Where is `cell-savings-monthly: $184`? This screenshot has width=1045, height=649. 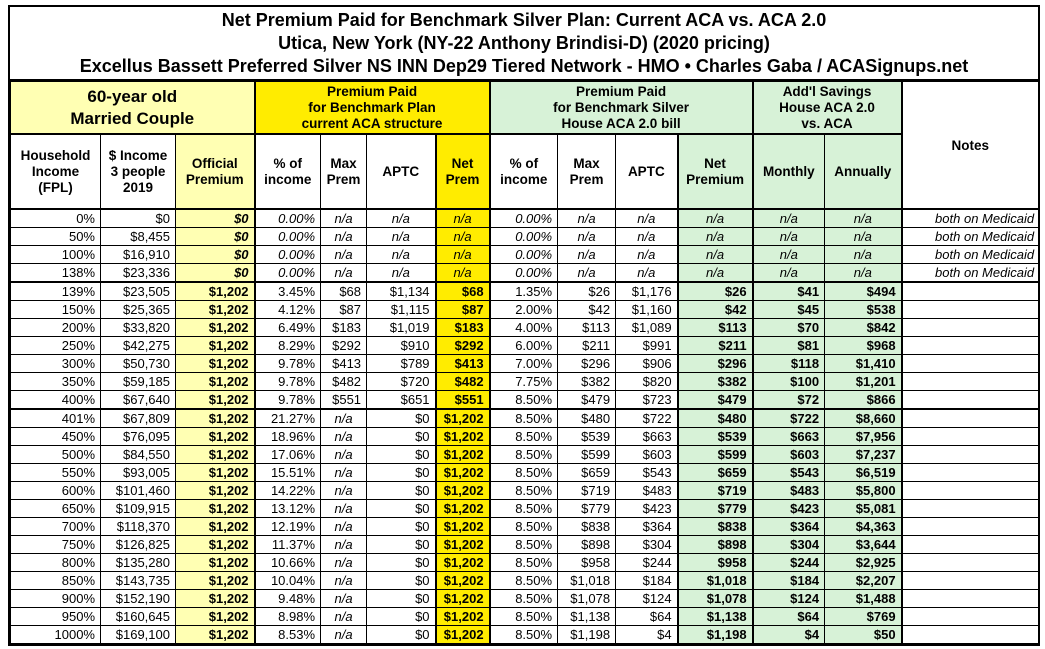 cell-savings-monthly: $184 is located at coordinates (789, 580).